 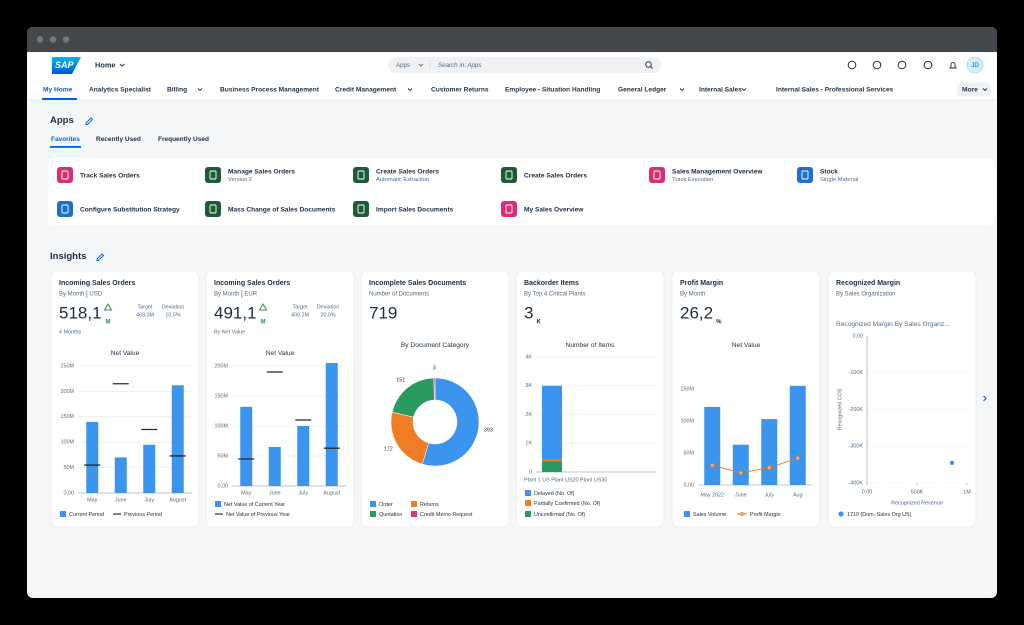 I want to click on y-tick-label: 150M, so click(x=222, y=396).